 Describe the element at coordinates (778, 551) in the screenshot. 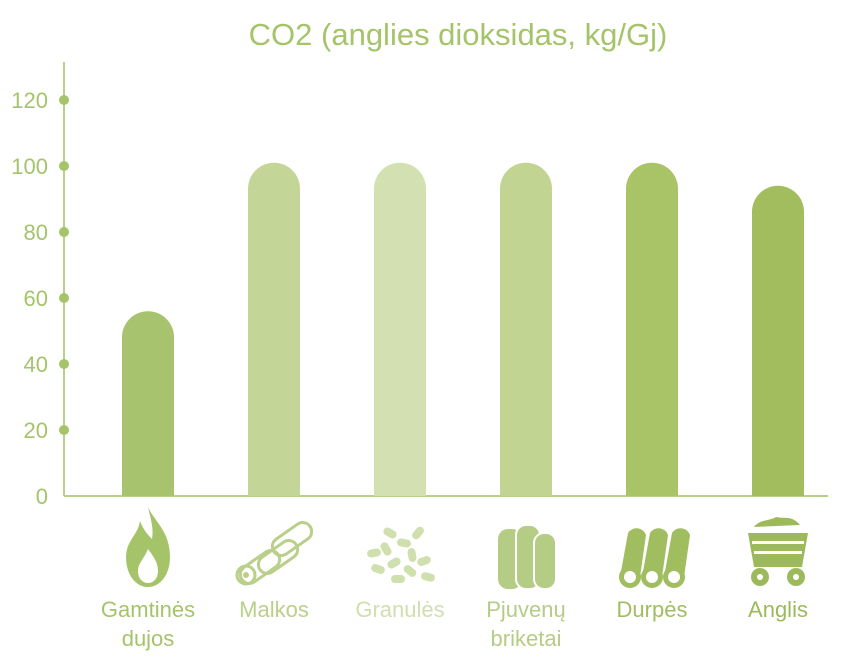

I see `coal-cart-icon` at that location.